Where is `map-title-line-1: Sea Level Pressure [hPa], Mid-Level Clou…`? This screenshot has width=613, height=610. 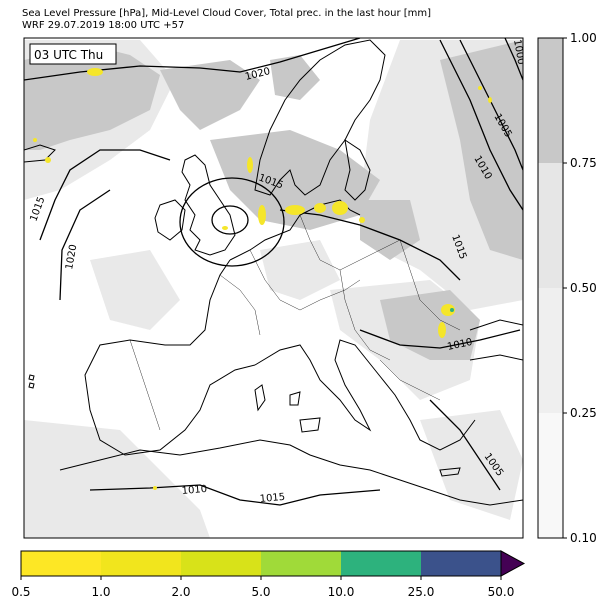
map-title-line-1: Sea Level Pressure [hPa], Mid-Level Clou… is located at coordinates (227, 13).